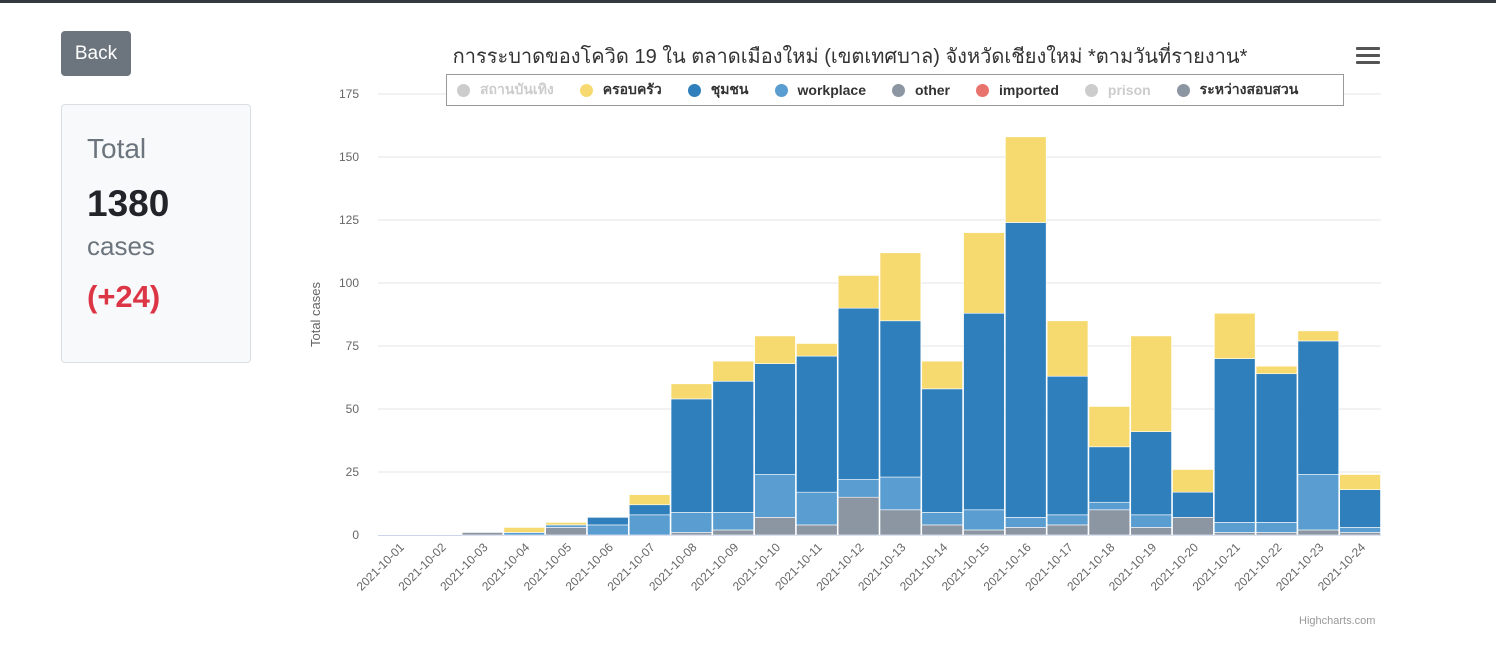 The width and height of the screenshot is (1496, 659). What do you see at coordinates (349, 94) in the screenshot?
I see `y-tick-label: 175` at bounding box center [349, 94].